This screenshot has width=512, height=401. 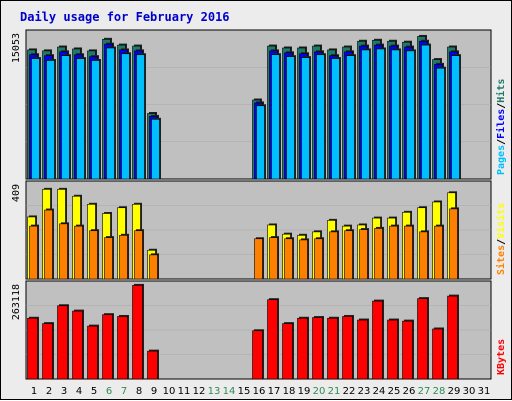 What do you see at coordinates (454, 391) in the screenshot?
I see `day-label-29: 29` at bounding box center [454, 391].